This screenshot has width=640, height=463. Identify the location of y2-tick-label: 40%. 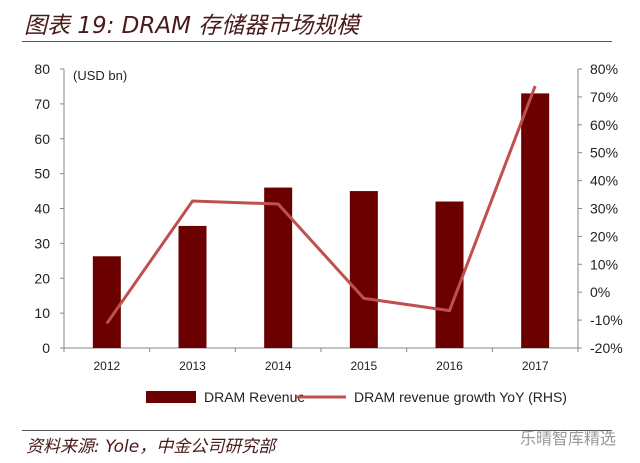
(604, 181).